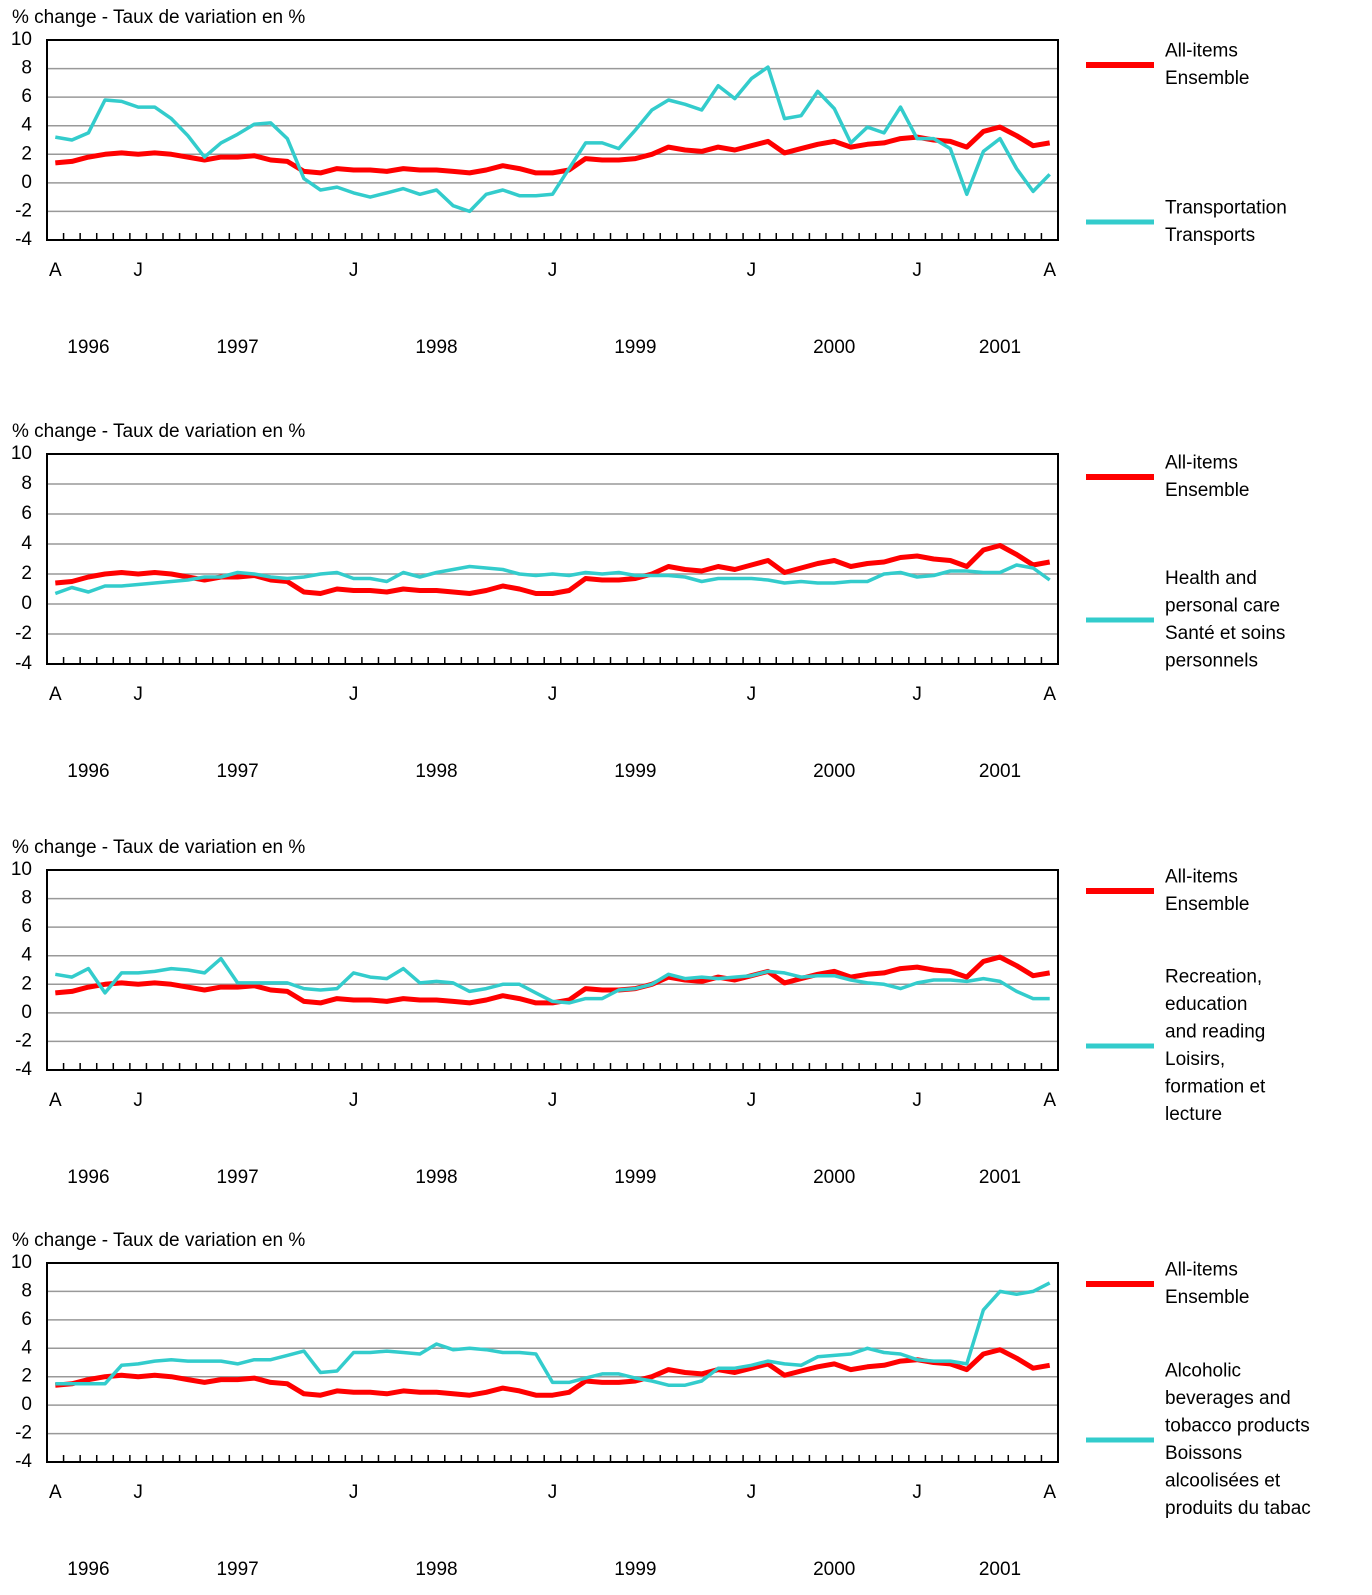  What do you see at coordinates (26, 96) in the screenshot?
I see `y-tick-label: 6` at bounding box center [26, 96].